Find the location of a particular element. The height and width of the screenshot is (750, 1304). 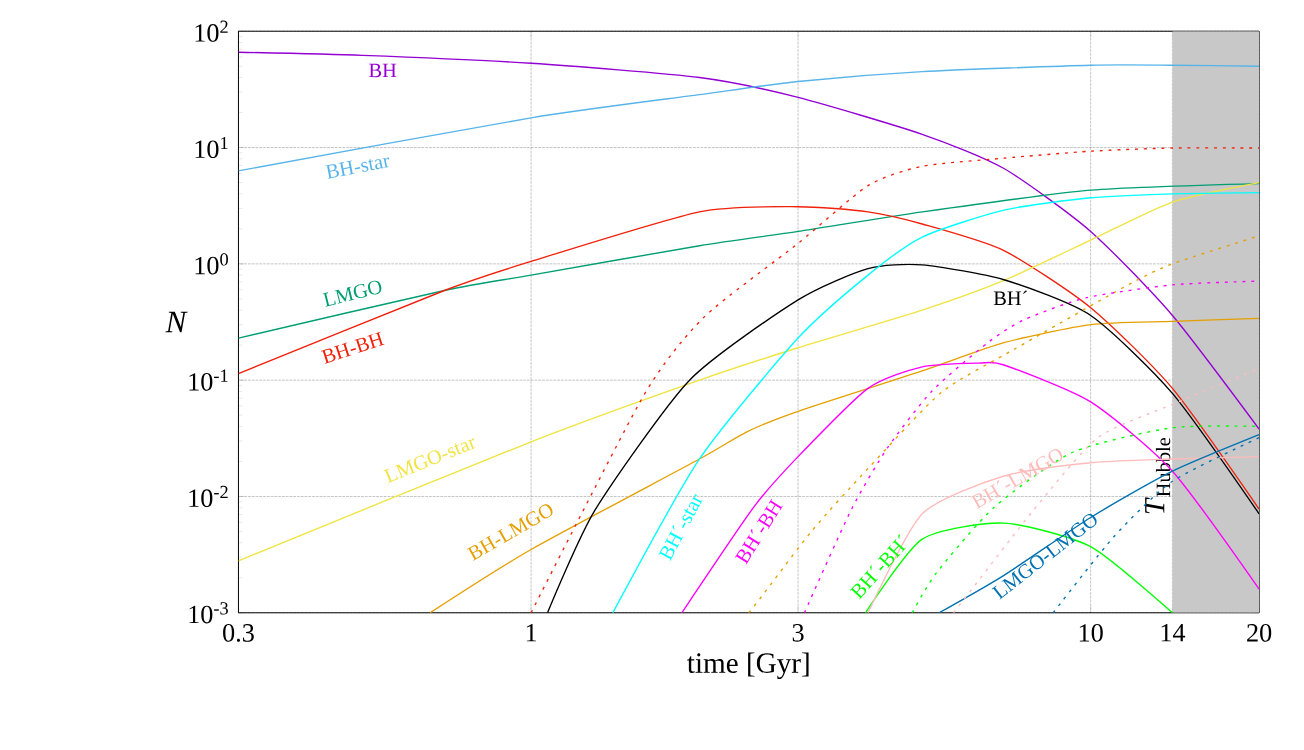

y-axis-title: N is located at coordinates (176, 322).